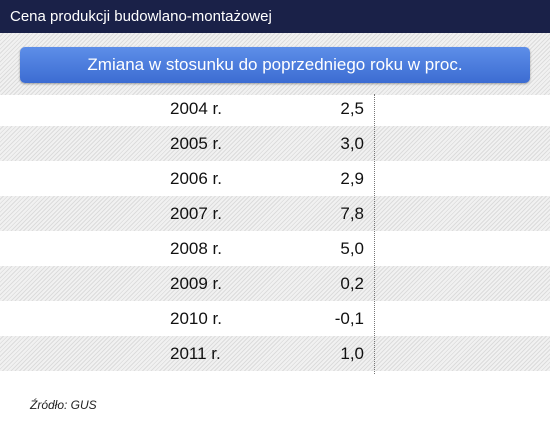  Describe the element at coordinates (352, 108) in the screenshot. I see `value-label: 2,5` at that location.